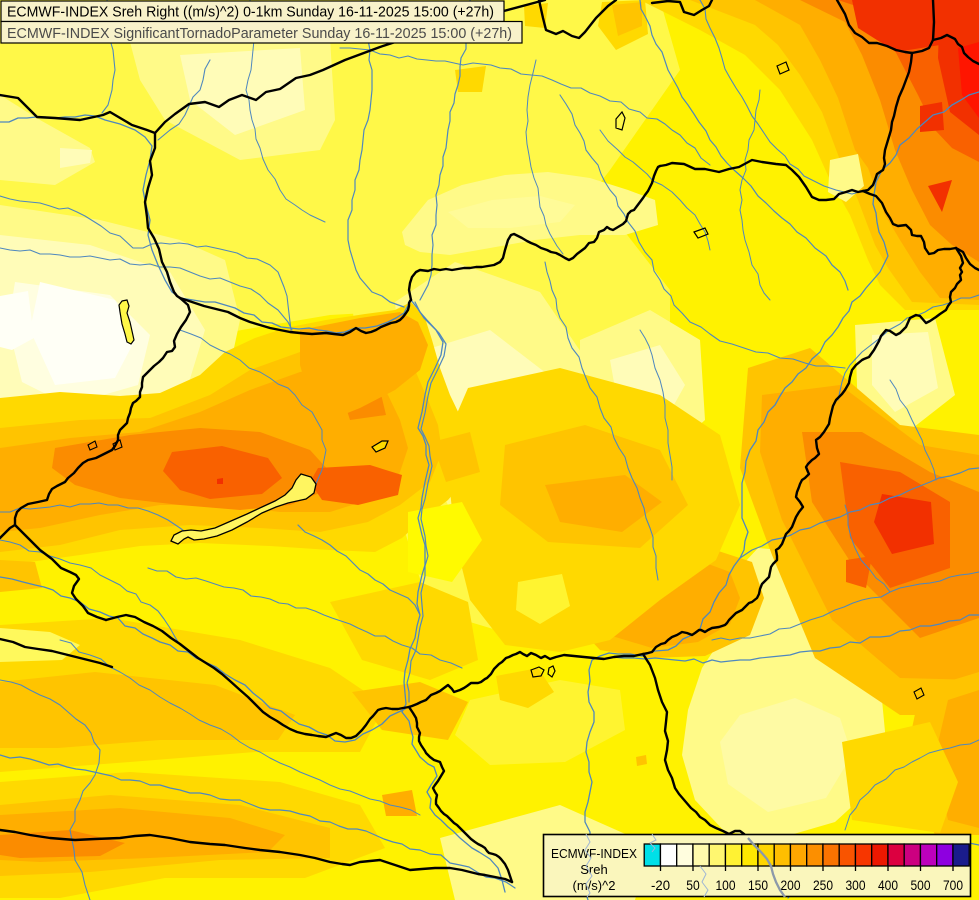 The height and width of the screenshot is (900, 979). I want to click on svg-text: 100, so click(726, 885).